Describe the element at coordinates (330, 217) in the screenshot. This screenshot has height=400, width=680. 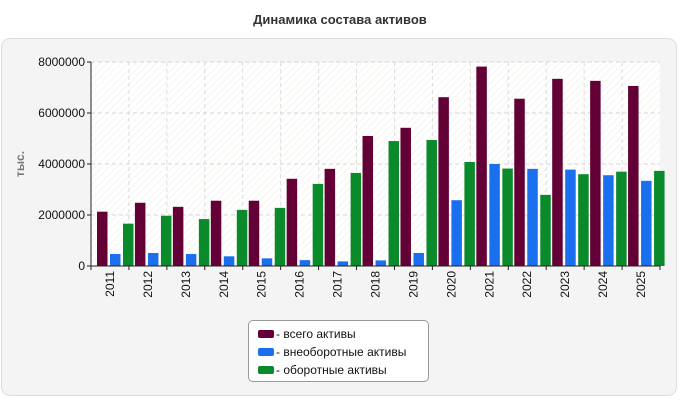
I see `bar-total-2017` at that location.